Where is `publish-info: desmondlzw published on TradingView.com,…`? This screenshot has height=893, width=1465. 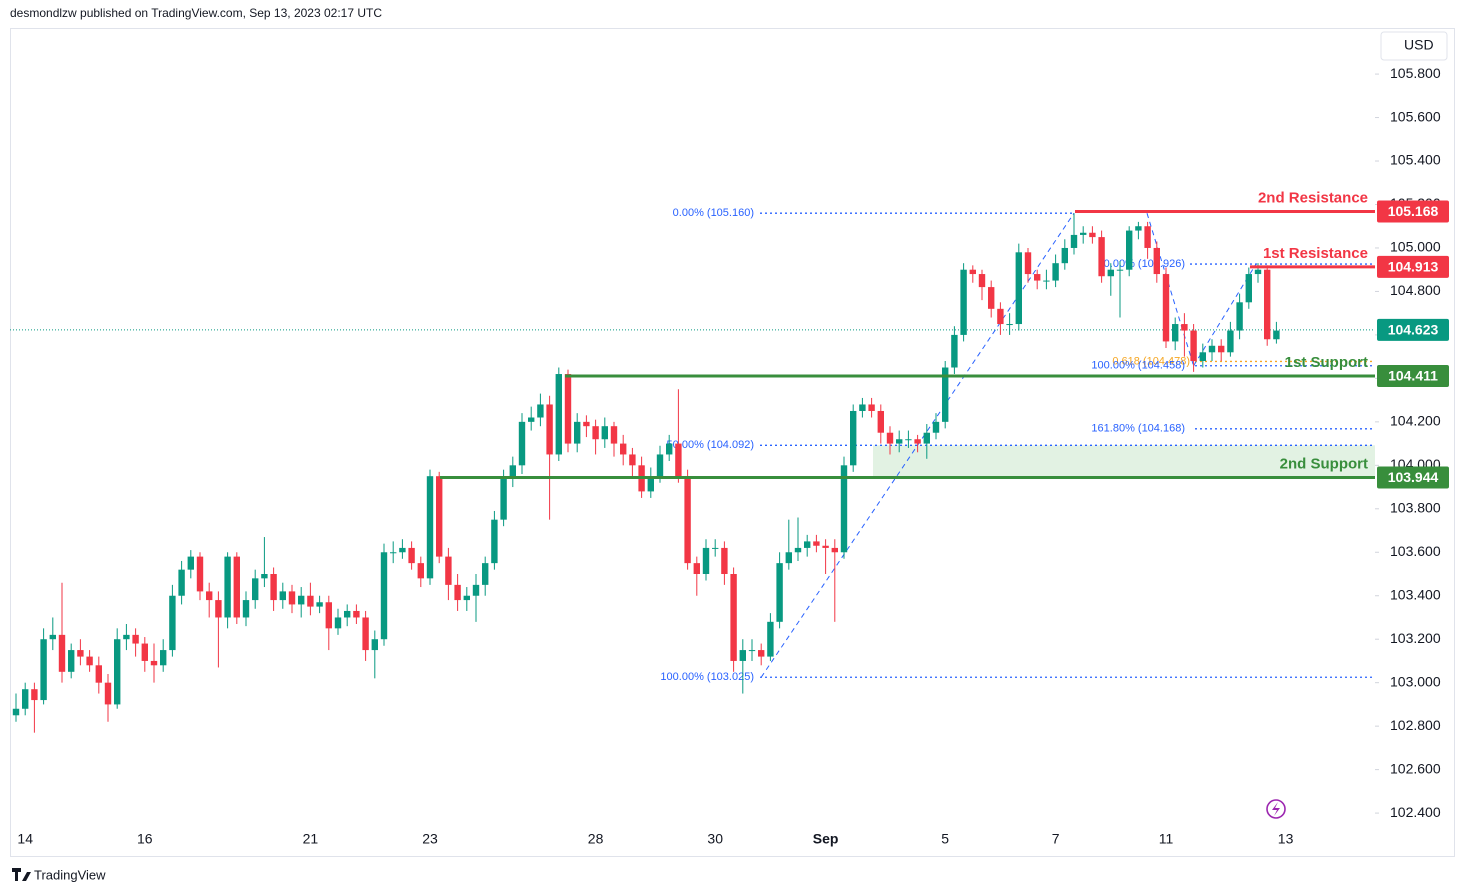 publish-info: desmondlzw published on TradingView.com,… is located at coordinates (196, 13).